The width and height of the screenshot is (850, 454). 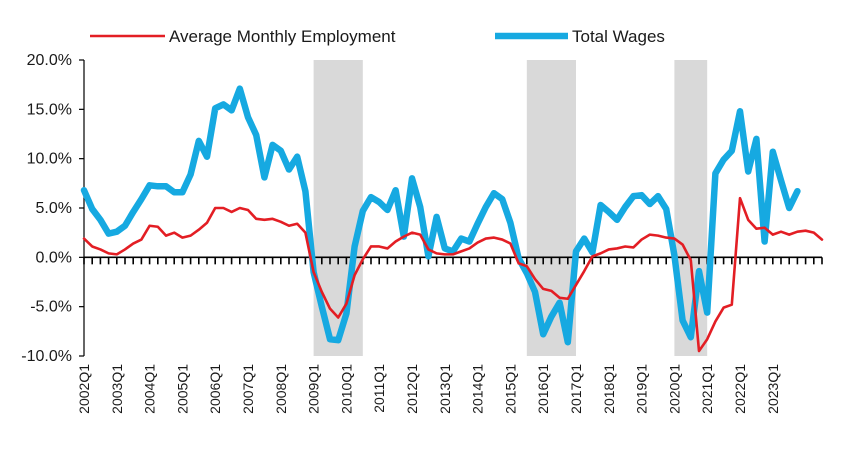 What do you see at coordinates (609, 389) in the screenshot?
I see `x-tick-label: 2018Q1` at bounding box center [609, 389].